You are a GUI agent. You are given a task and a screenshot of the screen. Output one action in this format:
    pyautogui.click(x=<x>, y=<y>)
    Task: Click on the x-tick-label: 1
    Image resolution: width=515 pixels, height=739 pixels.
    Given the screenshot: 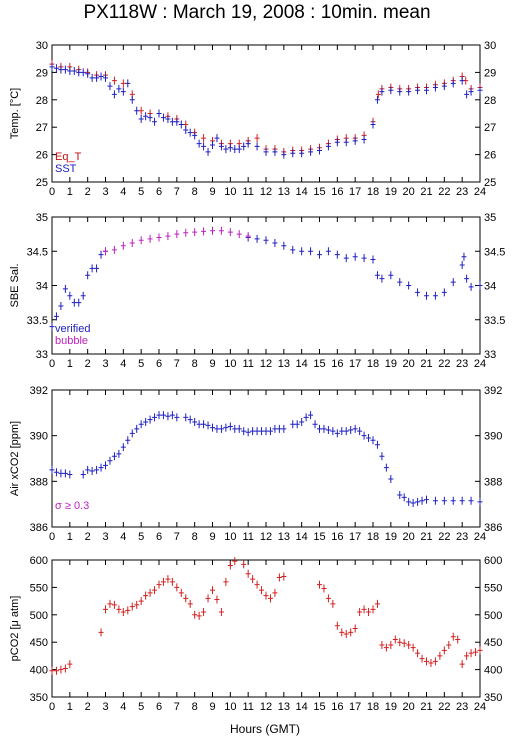 What is the action you would take?
    pyautogui.click(x=70, y=192)
    